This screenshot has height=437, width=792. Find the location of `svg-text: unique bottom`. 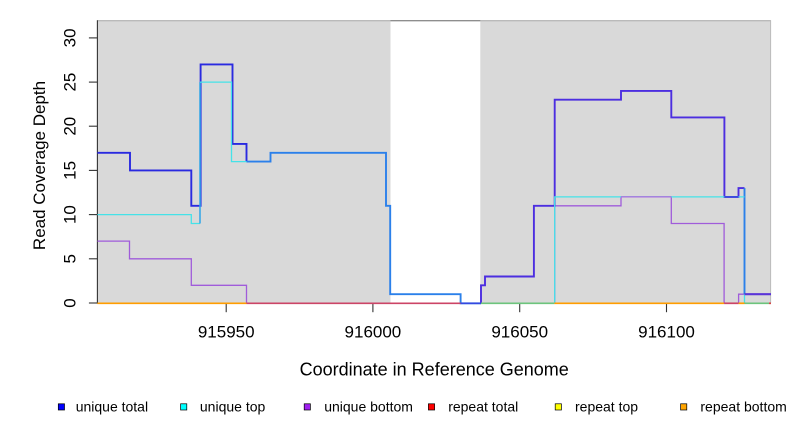

svg-text: unique bottom is located at coordinates (368, 406).